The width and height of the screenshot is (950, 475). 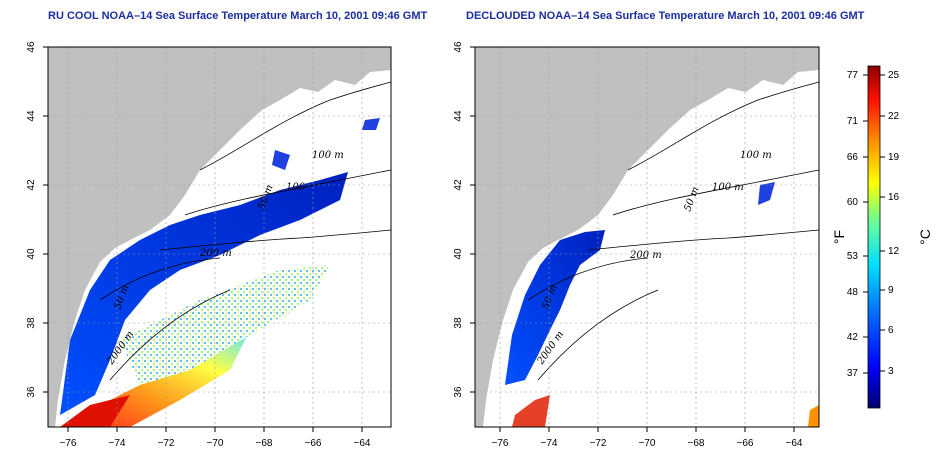 I want to click on colorbar-f-tick: 48, so click(x=853, y=292).